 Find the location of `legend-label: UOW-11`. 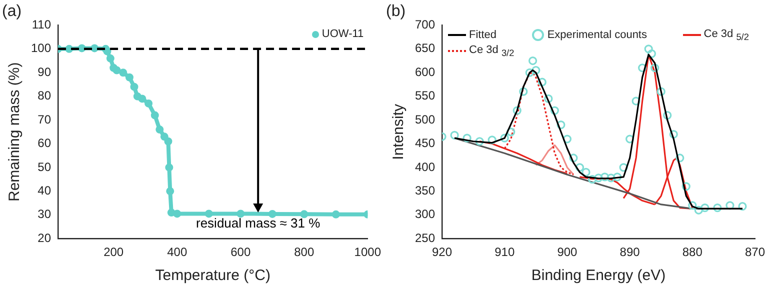

legend-label: UOW-11 is located at coordinates (343, 34).